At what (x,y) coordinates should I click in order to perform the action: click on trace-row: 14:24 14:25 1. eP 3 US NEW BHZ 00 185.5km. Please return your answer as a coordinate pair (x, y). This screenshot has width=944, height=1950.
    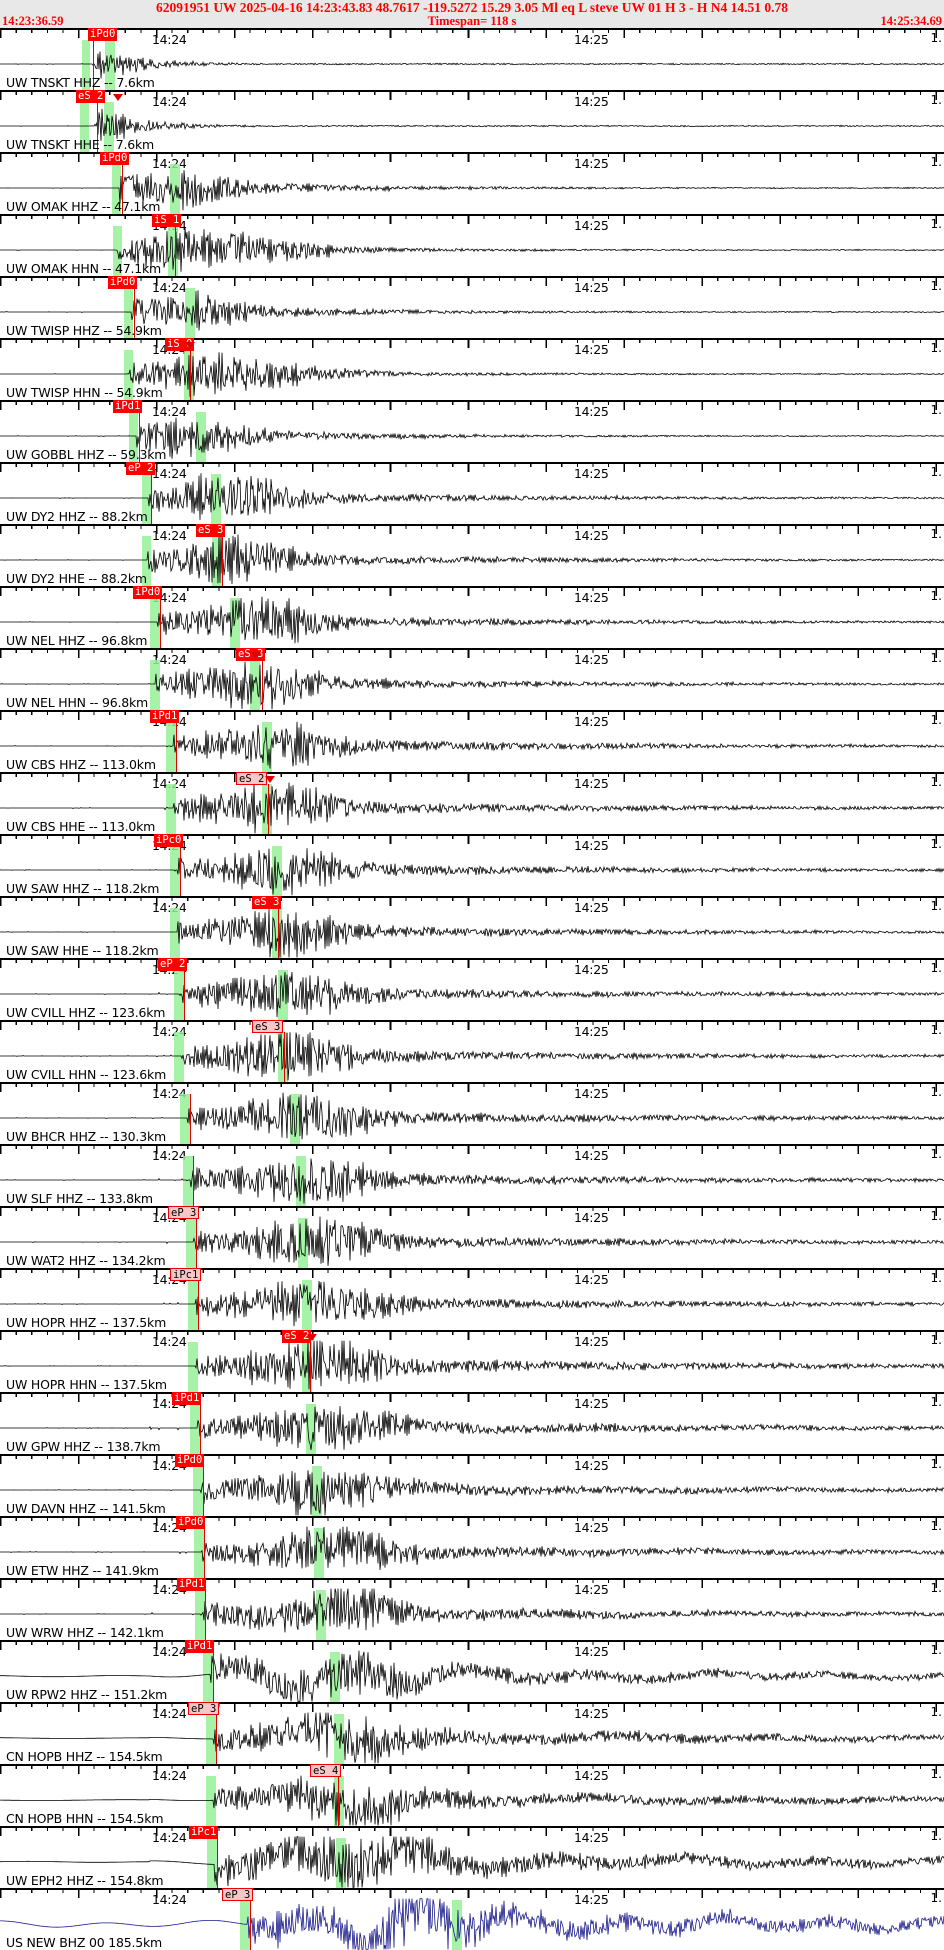
    Looking at the image, I should click on (472, 1919).